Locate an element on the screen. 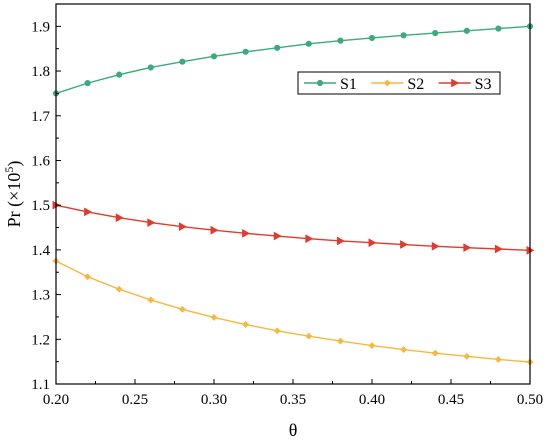 The image size is (550, 442). y-axis-title-suffix: ) is located at coordinates (14, 164).